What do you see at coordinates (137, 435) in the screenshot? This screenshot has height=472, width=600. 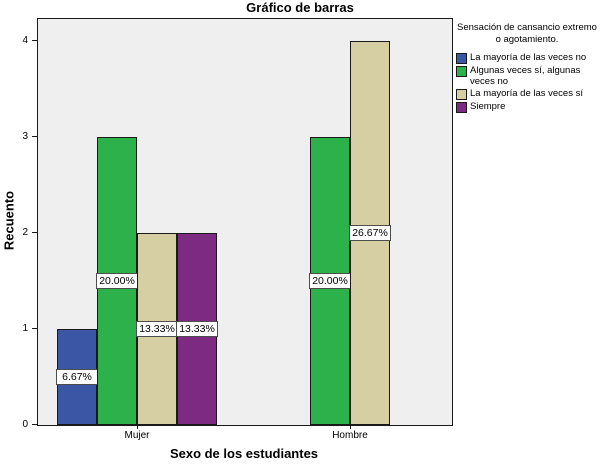 I see `x-tick-label-mujer: Mujer` at bounding box center [137, 435].